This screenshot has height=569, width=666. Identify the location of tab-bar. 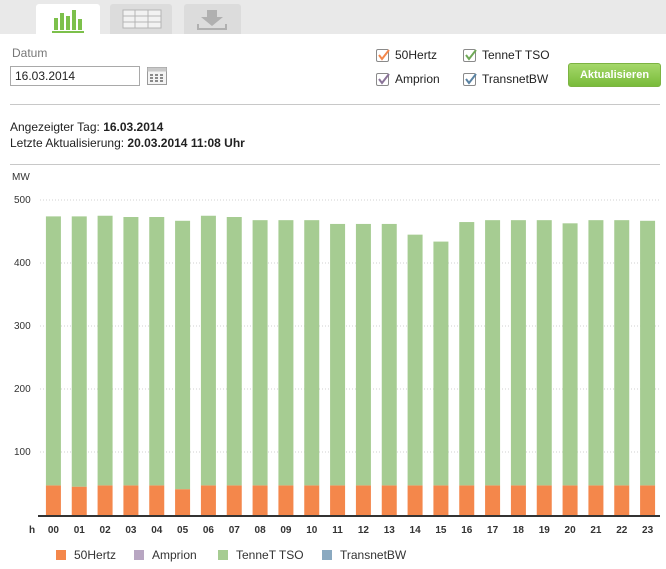
(333, 17).